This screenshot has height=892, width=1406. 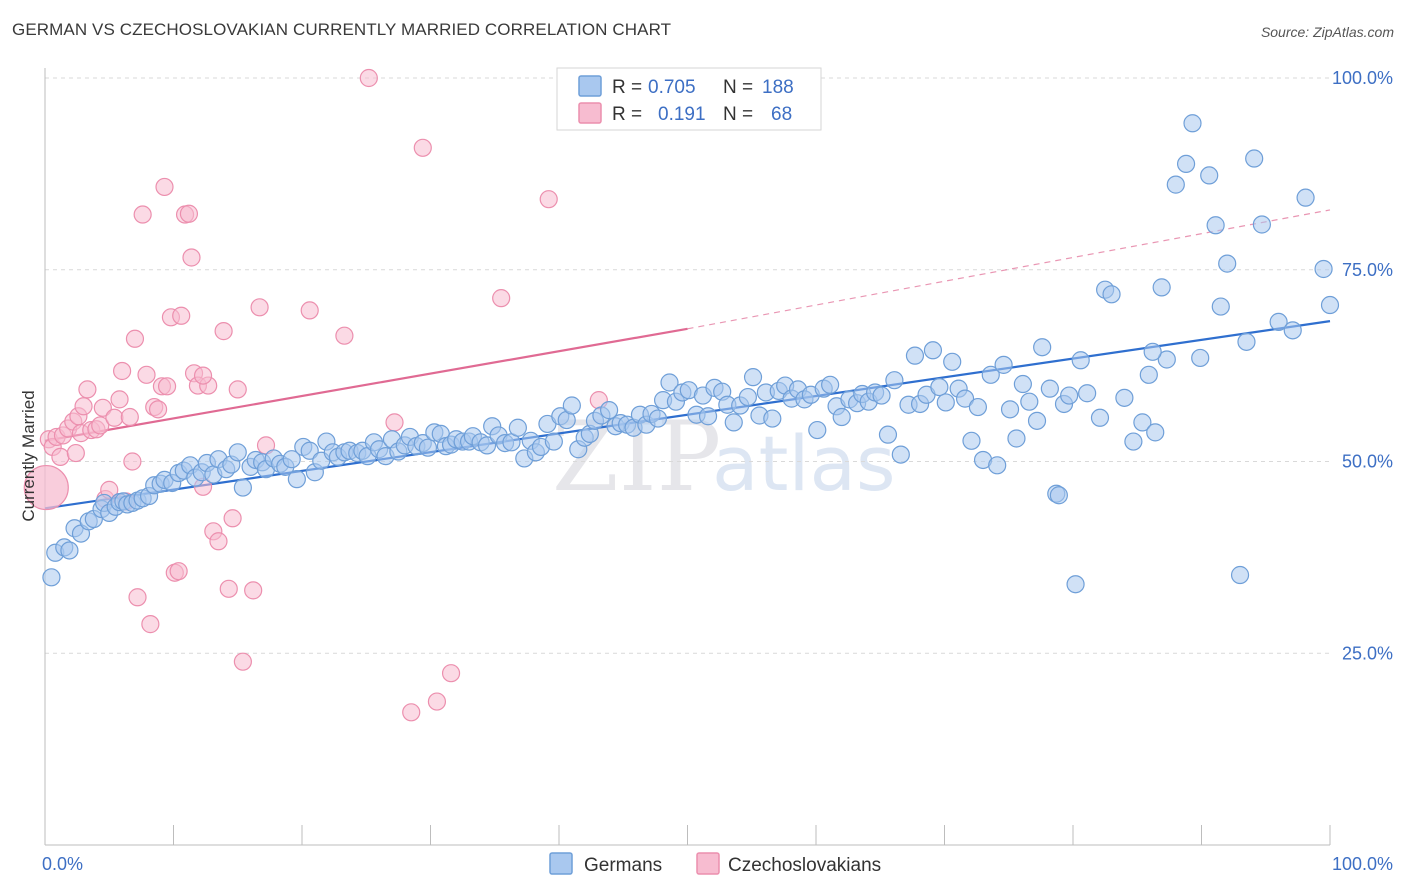 I want to click on legend-n-value: 188, so click(x=778, y=87).